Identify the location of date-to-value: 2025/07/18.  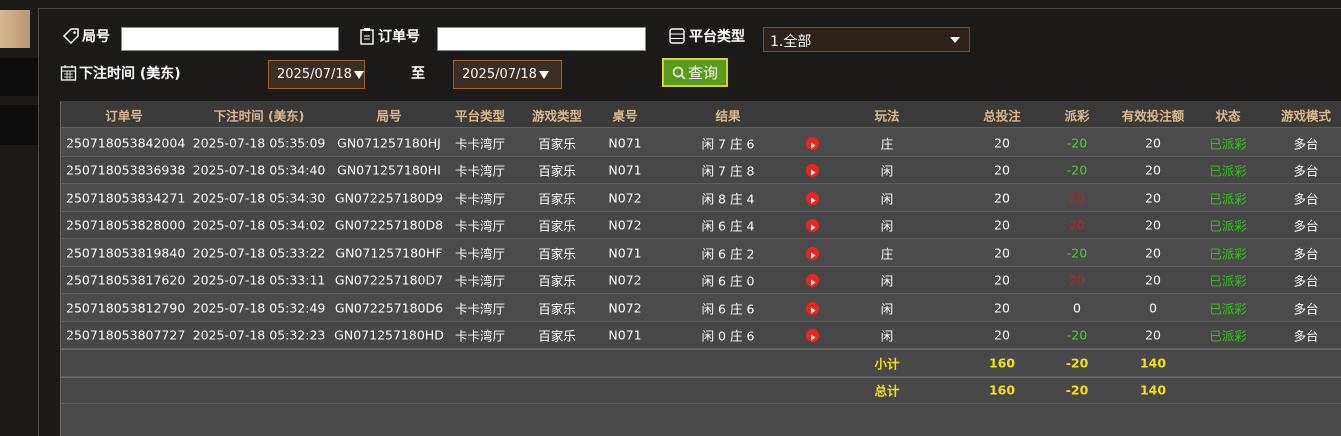
(499, 74).